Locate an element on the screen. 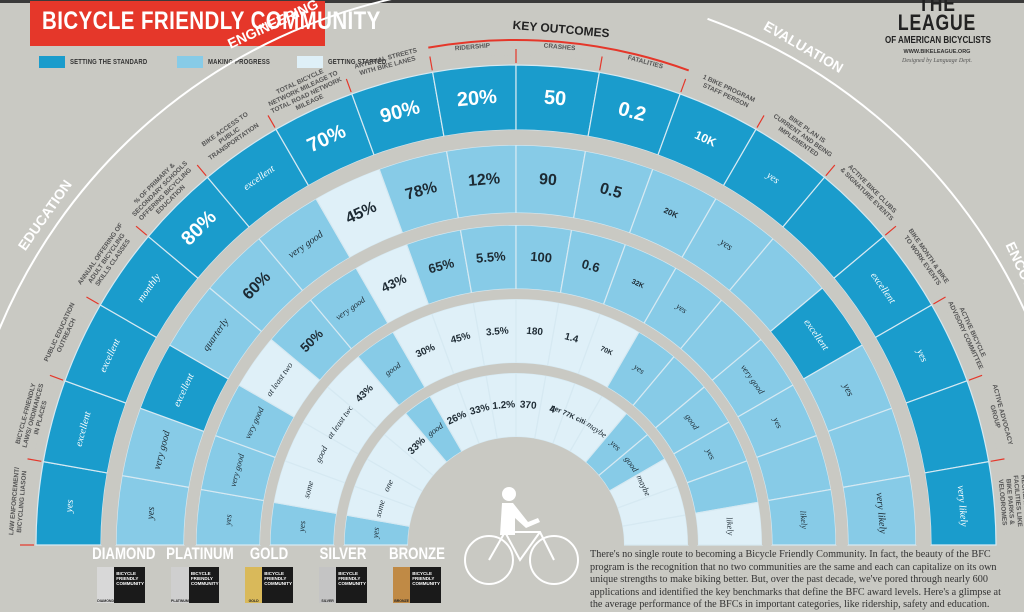  badge-wheel-icon: SILVER is located at coordinates (328, 585).